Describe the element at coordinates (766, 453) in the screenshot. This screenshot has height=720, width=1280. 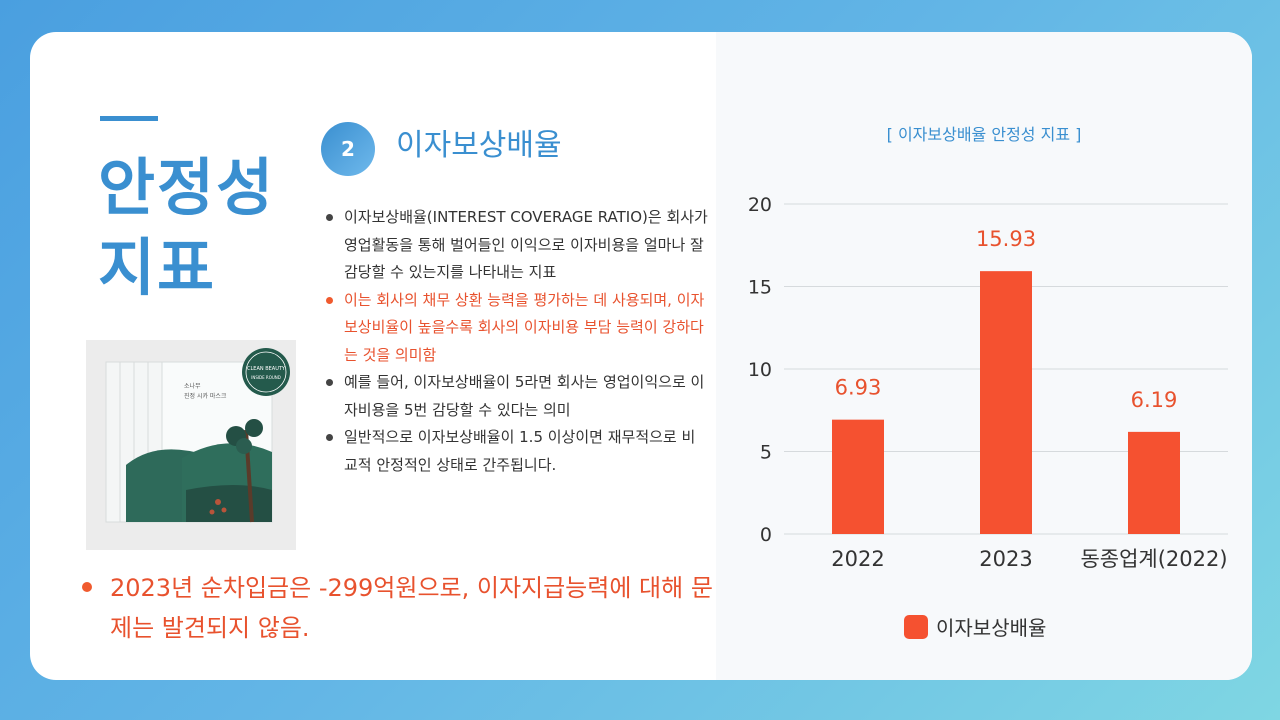
I see `y-tick-label: 5` at that location.